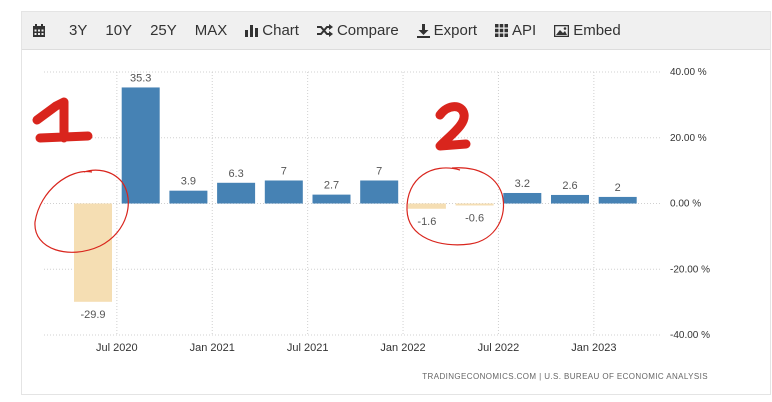  Describe the element at coordinates (92, 315) in the screenshot. I see `data-label: -29.9` at that location.